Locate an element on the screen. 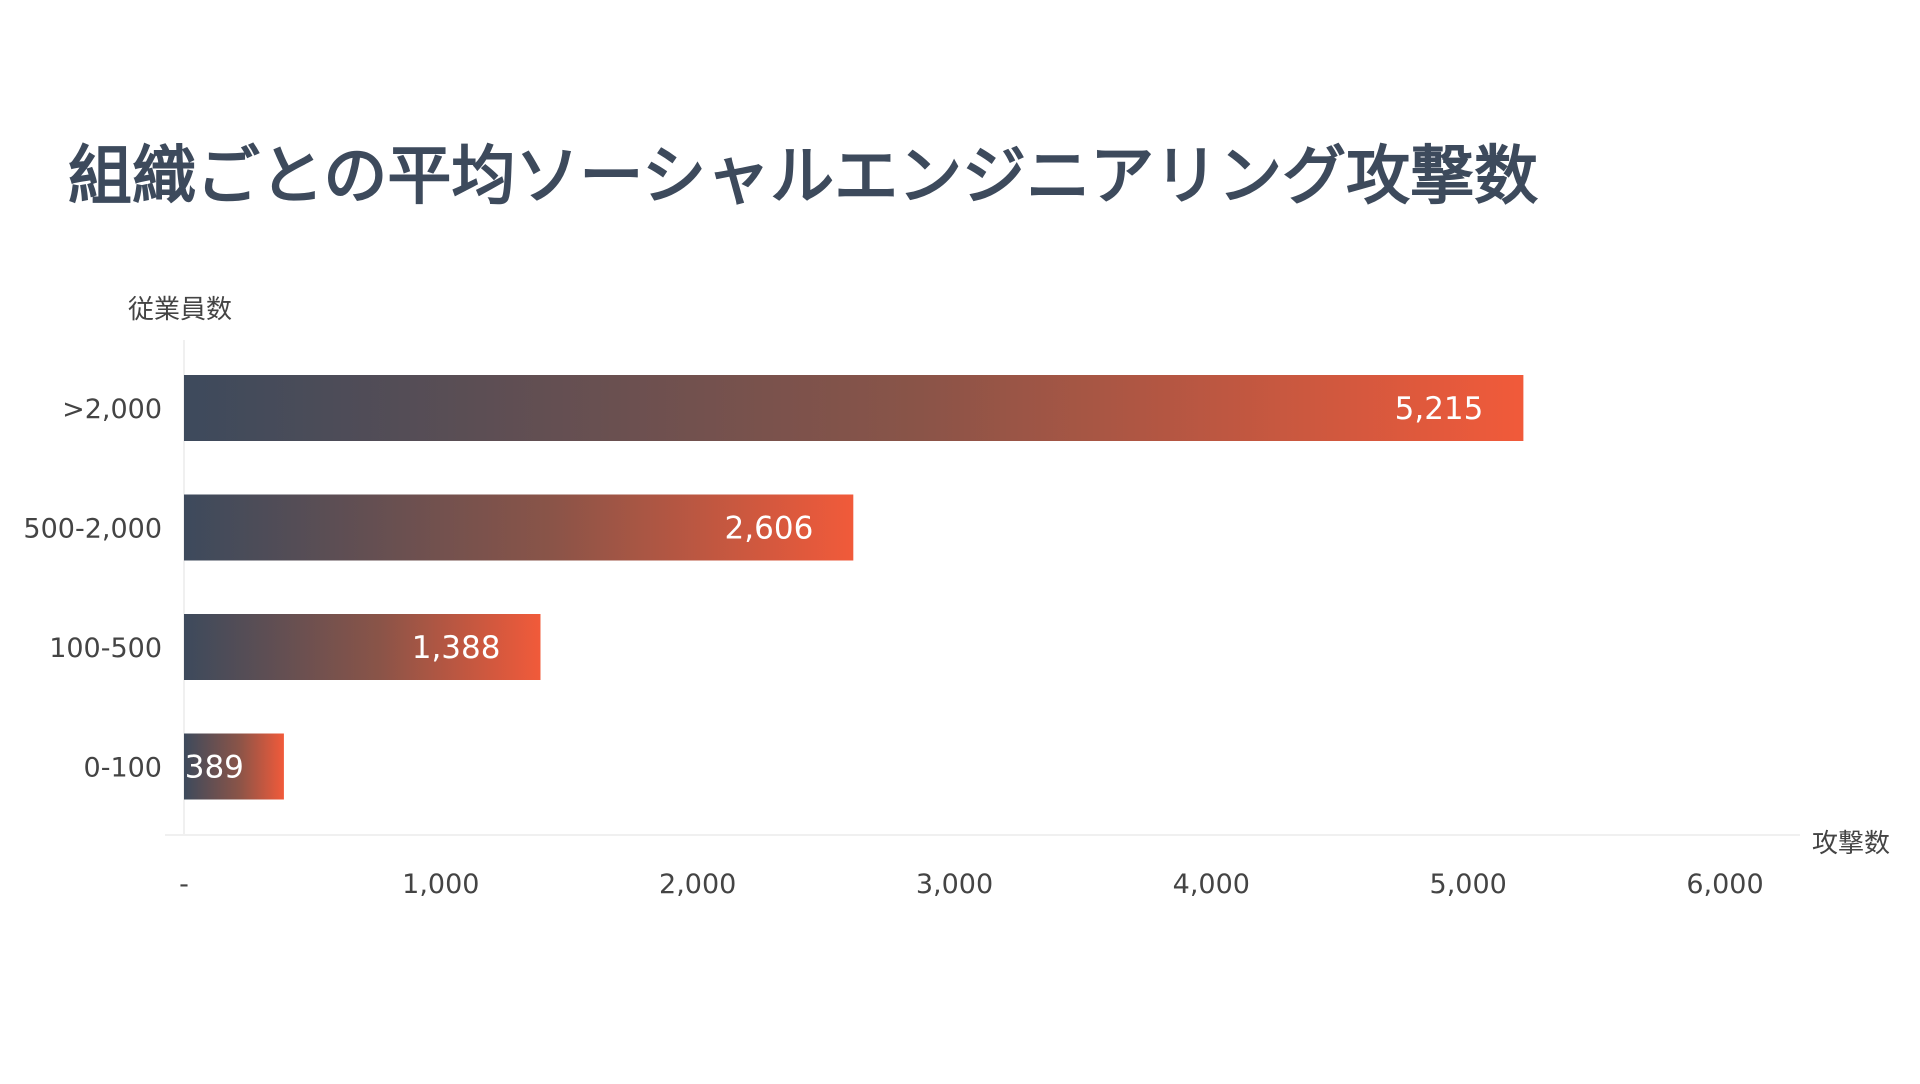  category-label-1: 500-2,000 is located at coordinates (92, 529).